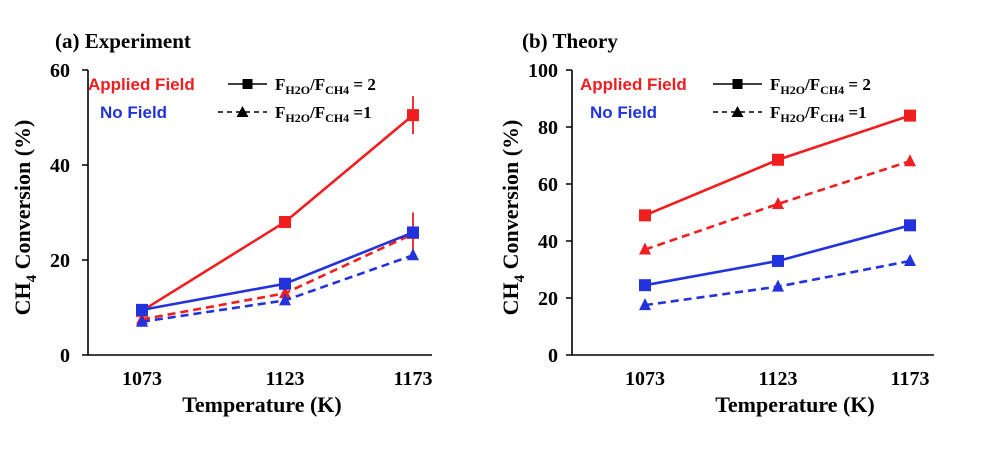 This screenshot has height=454, width=1000. What do you see at coordinates (123, 41) in the screenshot?
I see `chart-title: (a) Experiment` at bounding box center [123, 41].